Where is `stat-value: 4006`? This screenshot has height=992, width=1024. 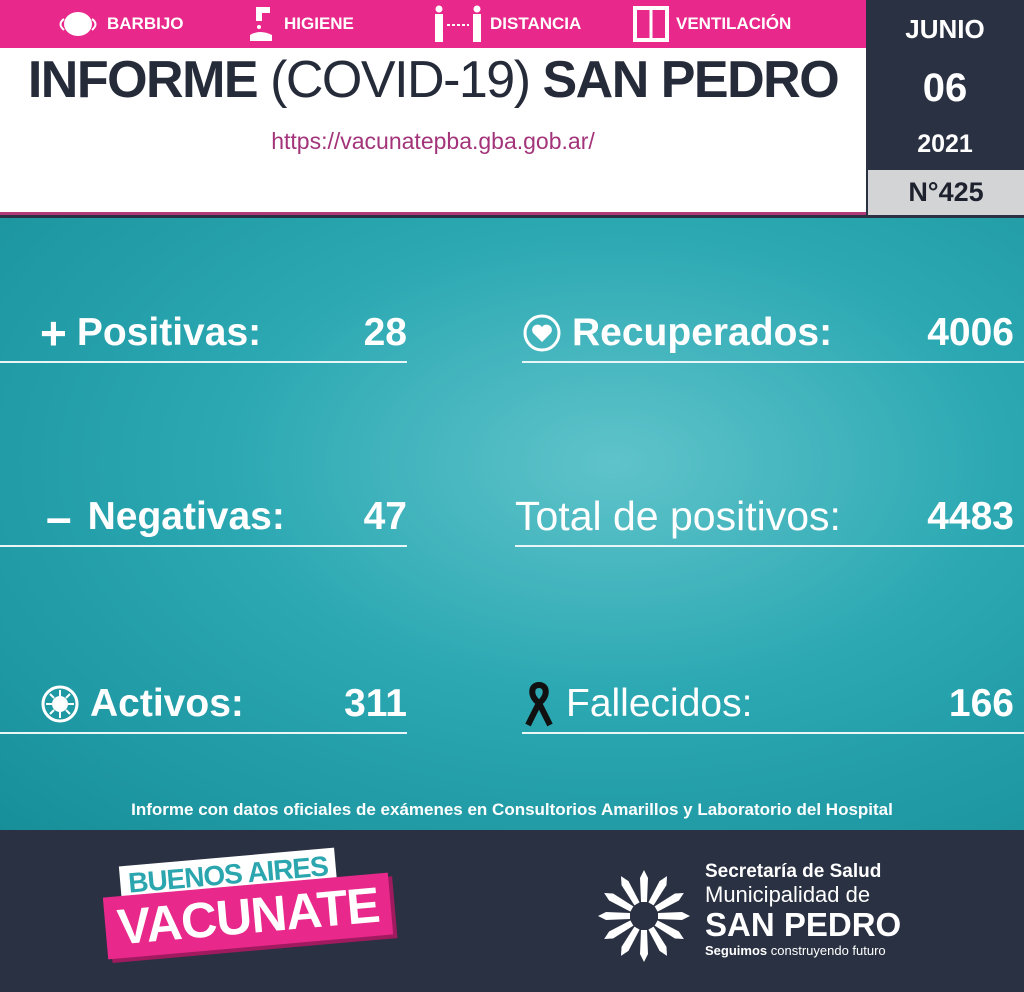 stat-value: 4006 is located at coordinates (970, 332).